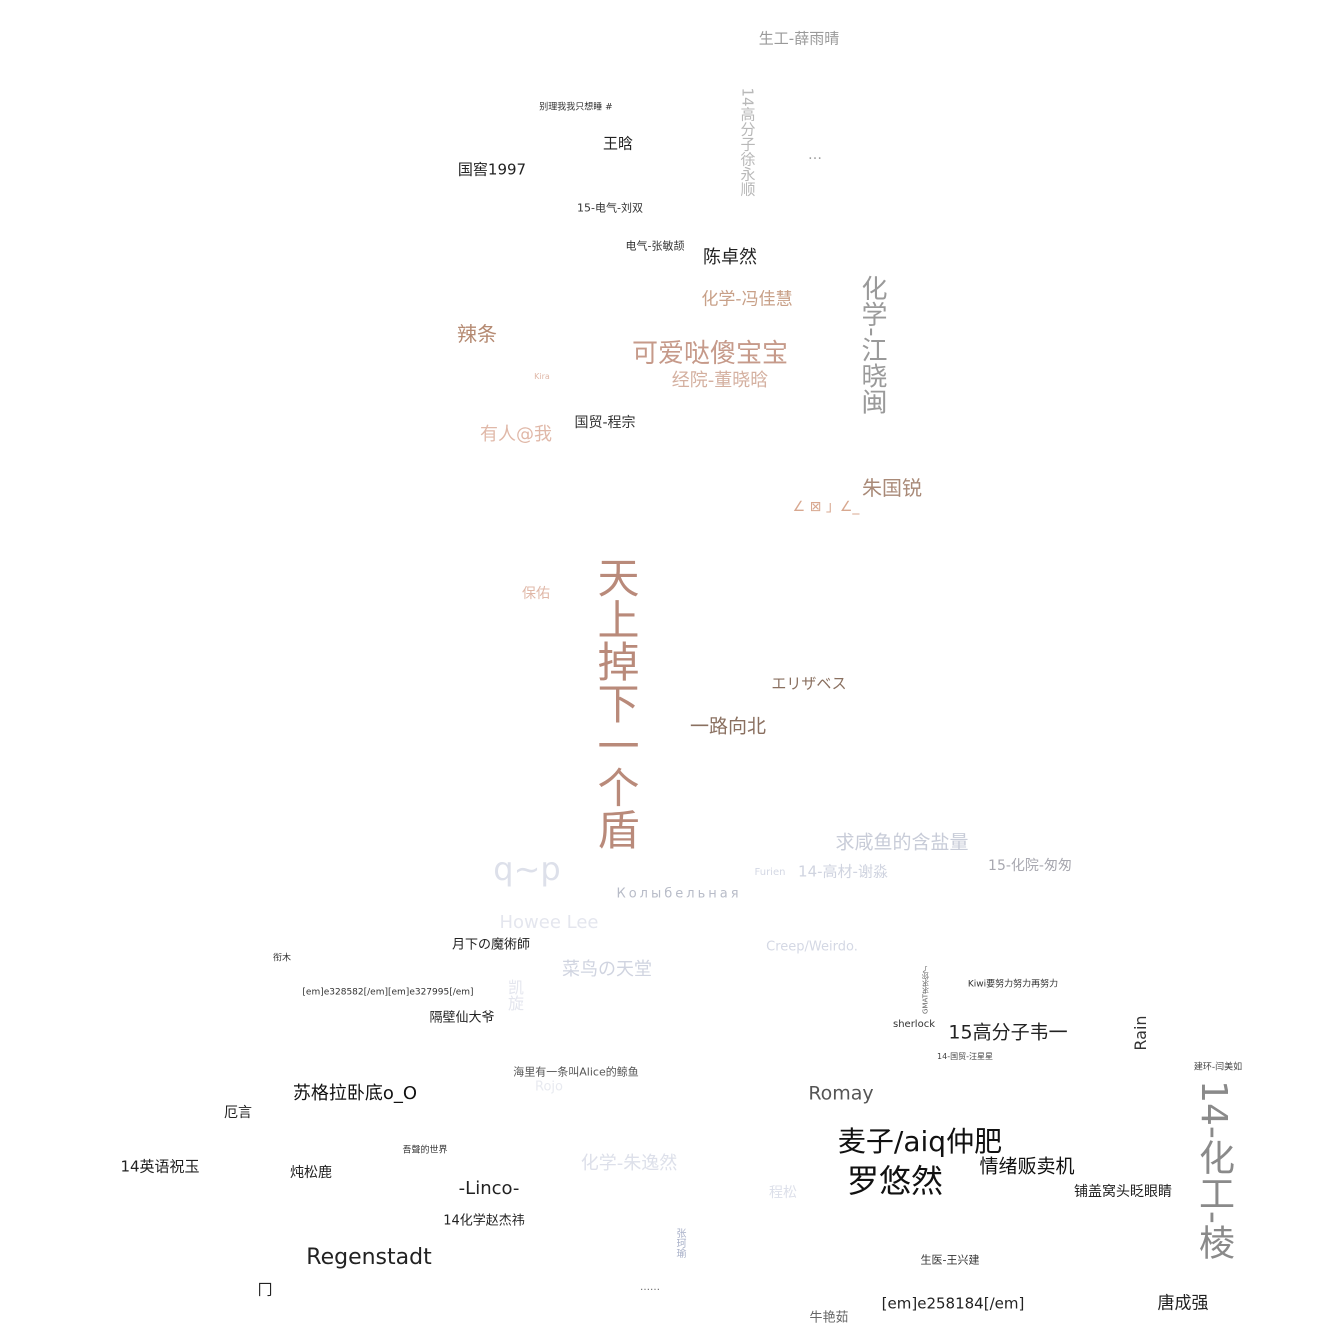 The width and height of the screenshot is (1331, 1331). I want to click on word-cloud-word: Romay, so click(841, 1093).